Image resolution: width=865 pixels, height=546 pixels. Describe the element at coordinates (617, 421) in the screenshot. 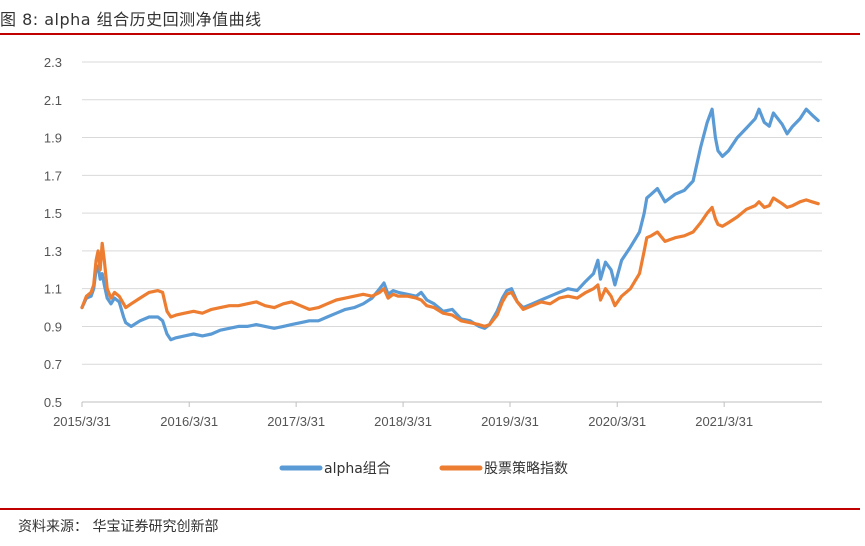

I see `x-tick-label: 2020/3/31` at that location.